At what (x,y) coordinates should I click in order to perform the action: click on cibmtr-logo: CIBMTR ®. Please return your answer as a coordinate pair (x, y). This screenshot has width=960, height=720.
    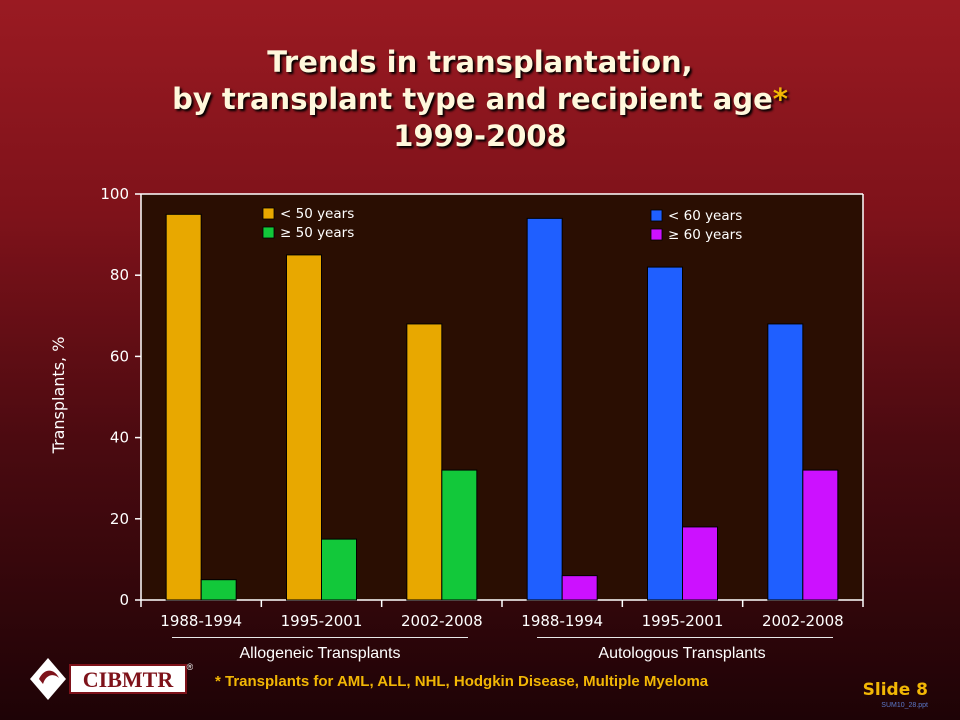
    Looking at the image, I should click on (111, 679).